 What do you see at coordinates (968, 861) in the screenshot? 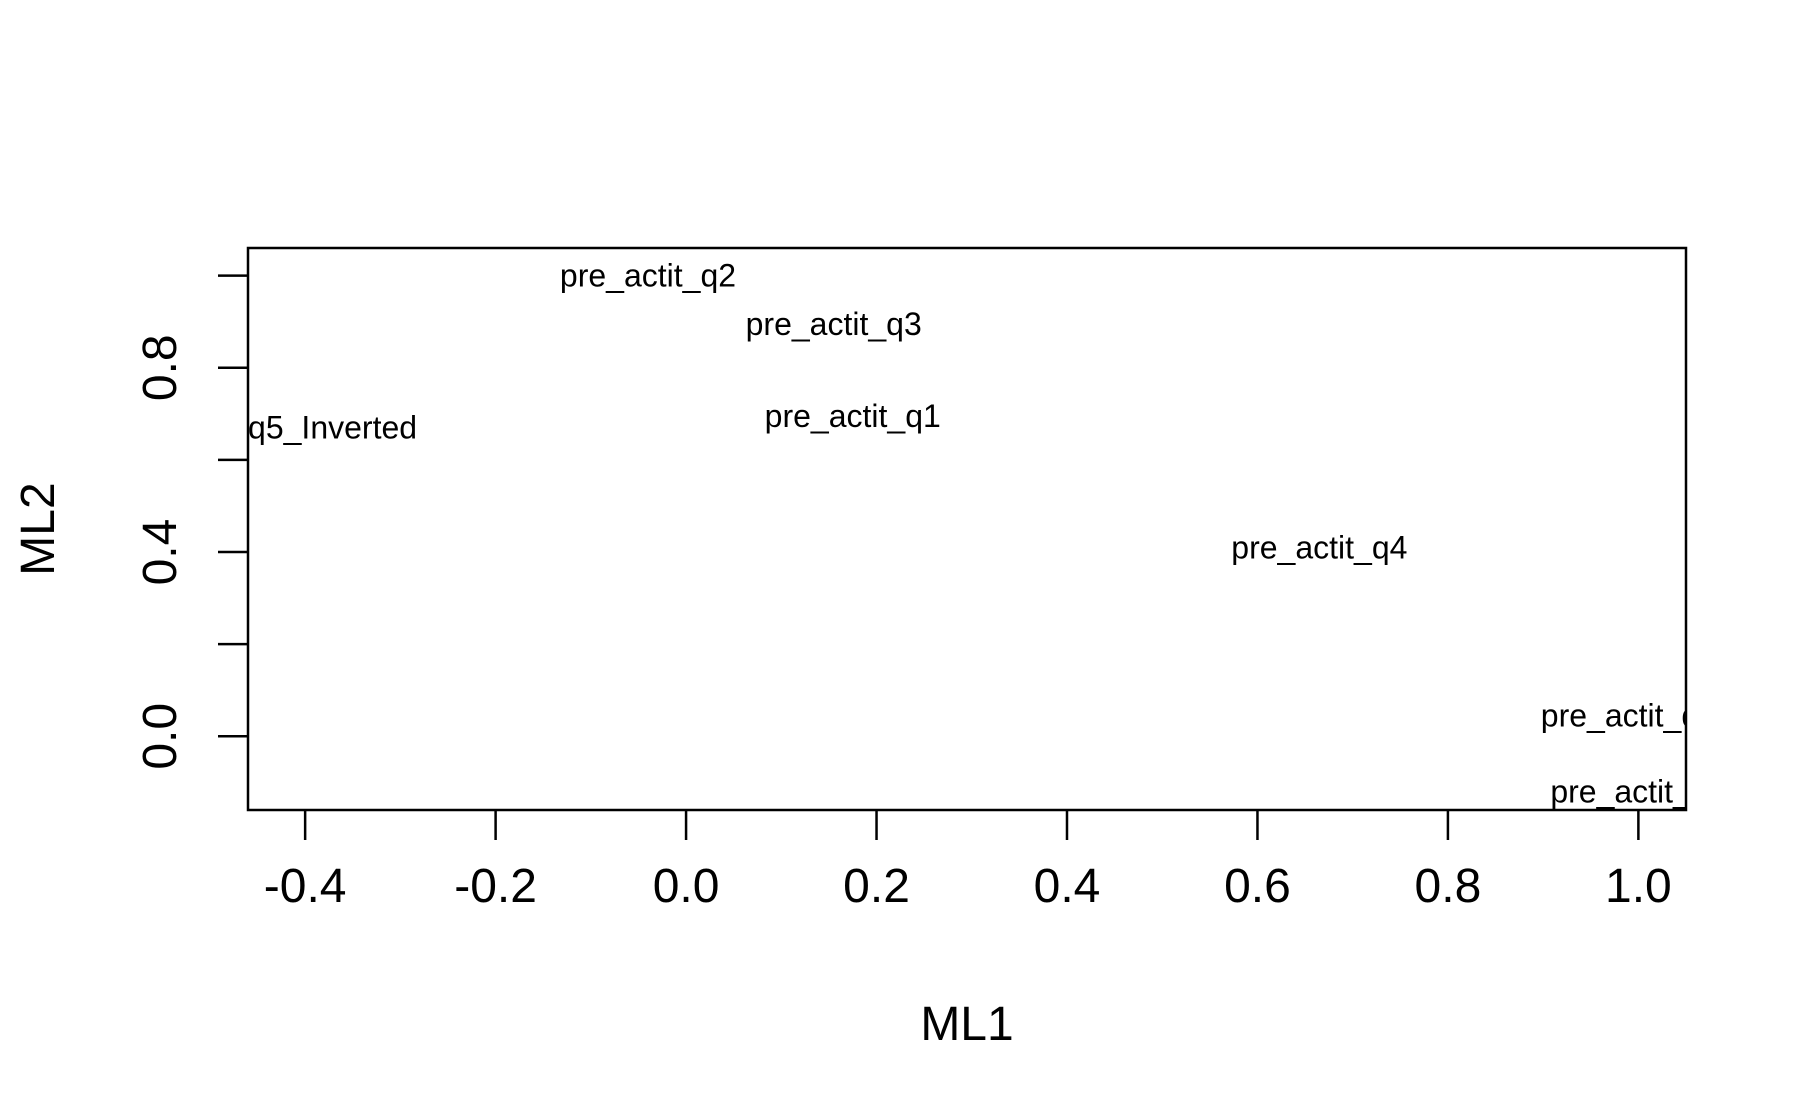
I see `x-axis: -0.4 -0.2 0.0 0.2 0.4 0.6 0.8 1.0` at bounding box center [968, 861].